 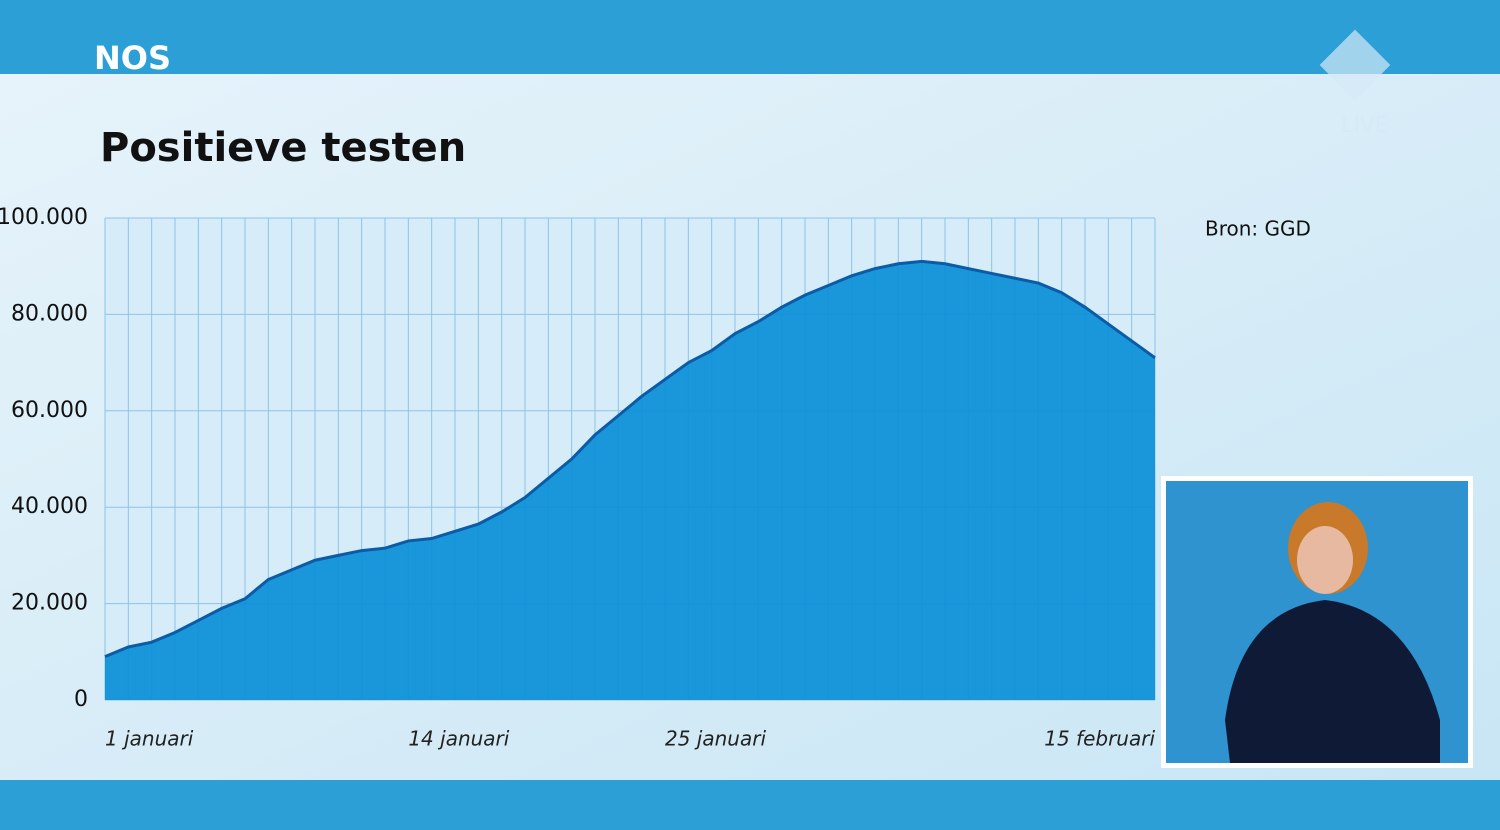 I want to click on x-tick-label: 14 januari, so click(x=458, y=739).